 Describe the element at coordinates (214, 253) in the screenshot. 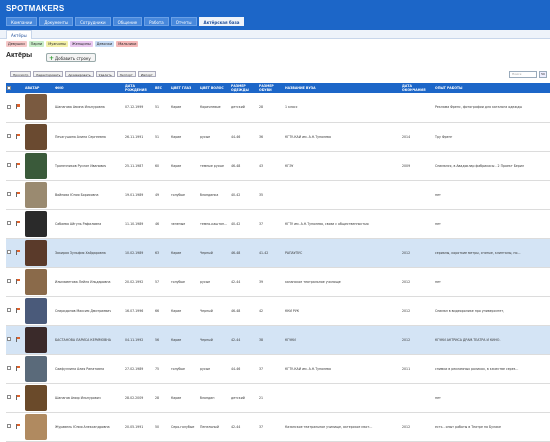

I see `cell-hair: Черный` at that location.